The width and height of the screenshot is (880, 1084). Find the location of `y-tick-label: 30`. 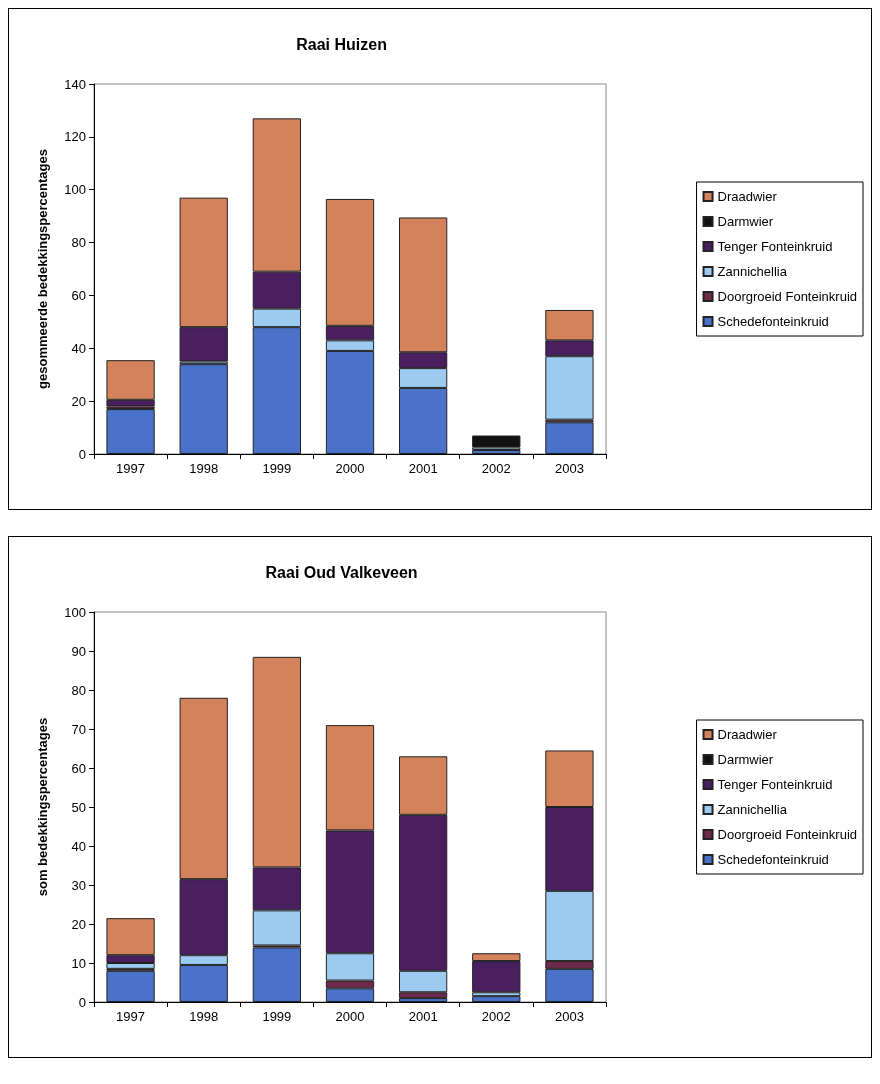

y-tick-label: 30 is located at coordinates (78, 885).